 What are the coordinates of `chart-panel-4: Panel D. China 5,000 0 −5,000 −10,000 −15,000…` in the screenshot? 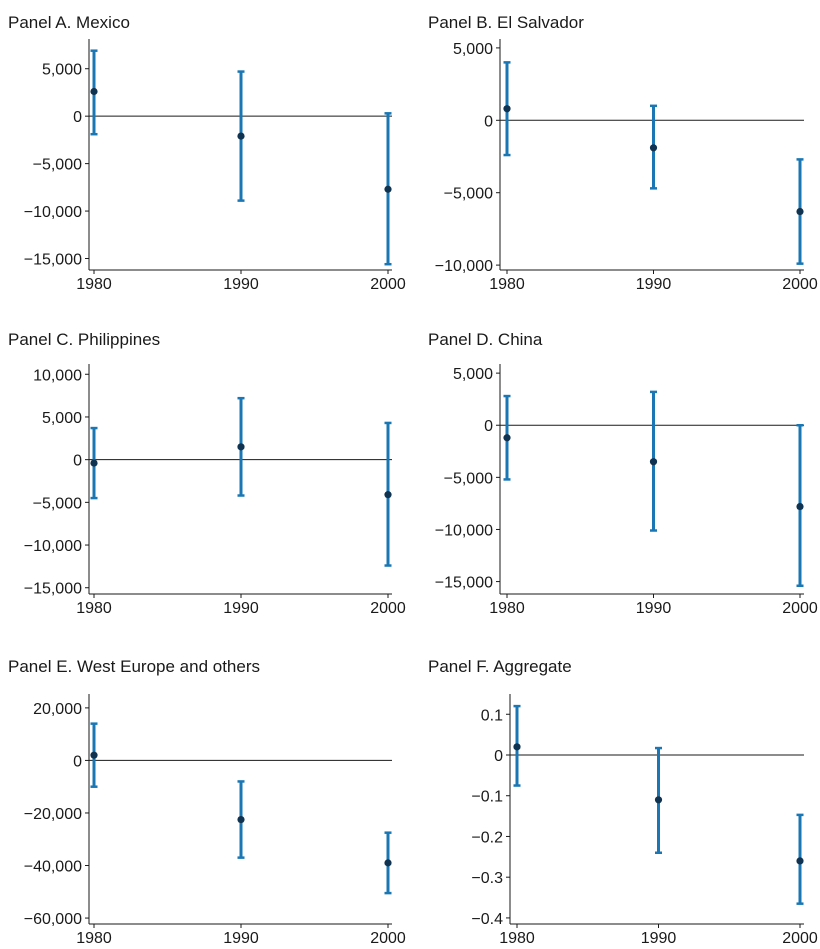 It's located at (623, 473).